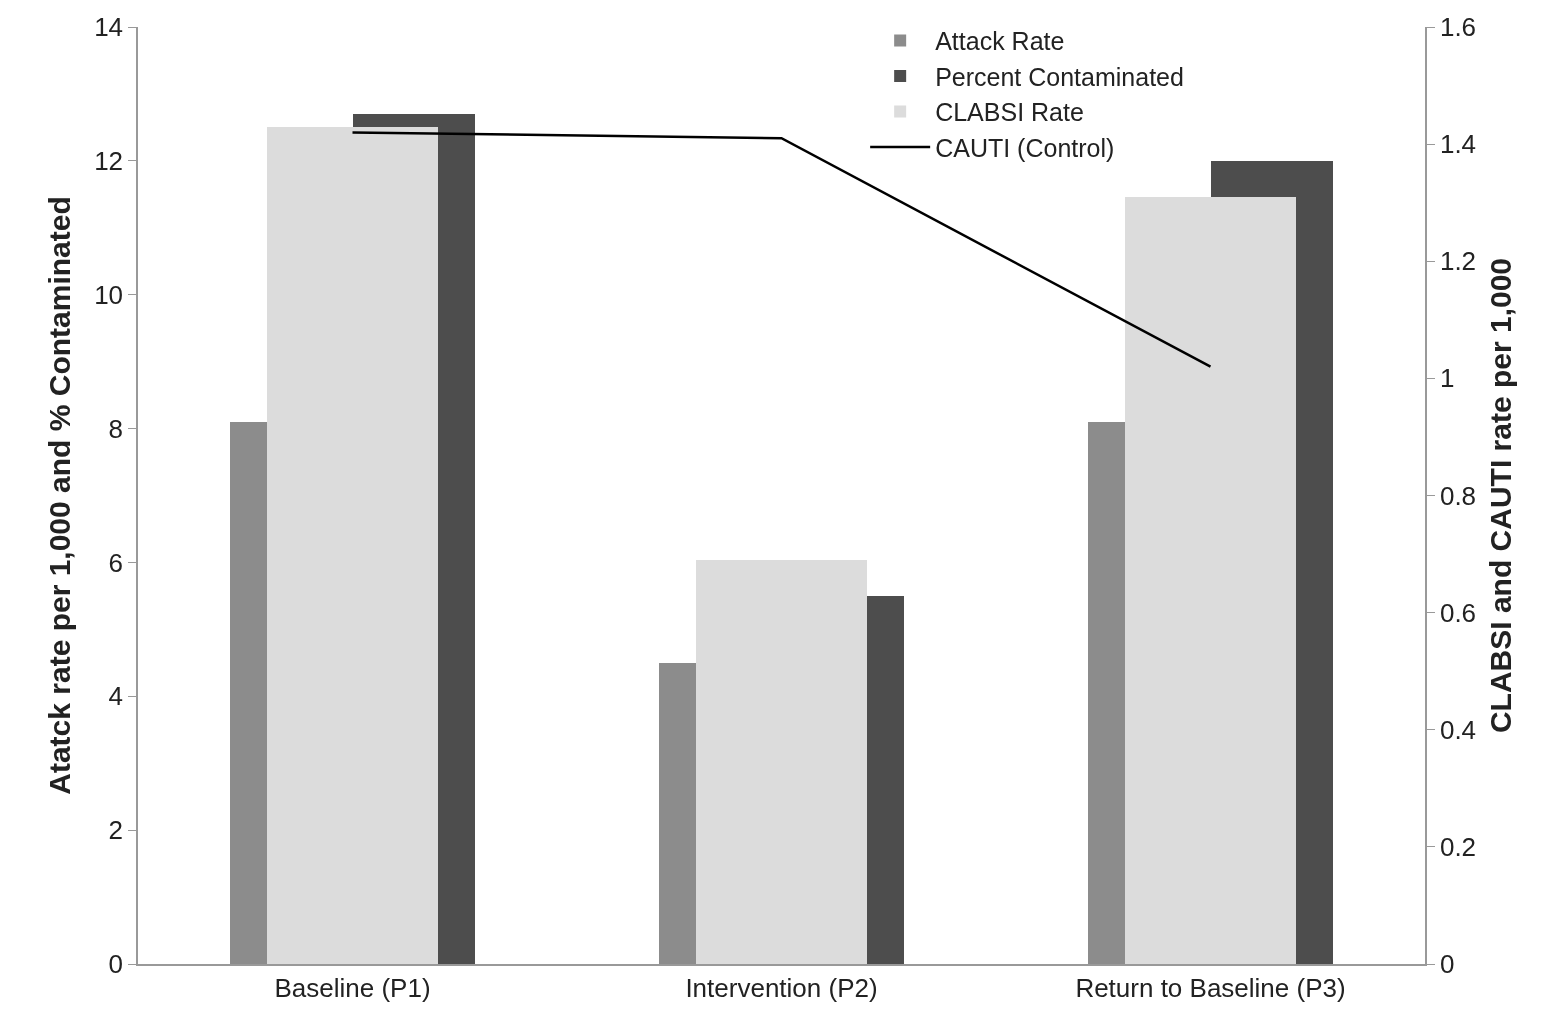 The height and width of the screenshot is (1015, 1565). Describe the element at coordinates (1059, 76) in the screenshot. I see `legend-label: Percent Contaminated` at that location.